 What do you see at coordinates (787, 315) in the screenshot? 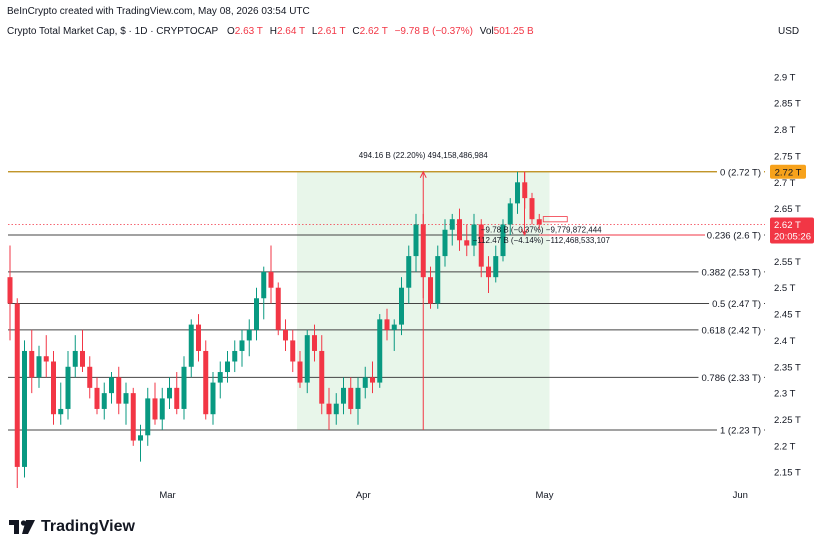
I see `y-tick-label: 2.45 T` at bounding box center [787, 315].